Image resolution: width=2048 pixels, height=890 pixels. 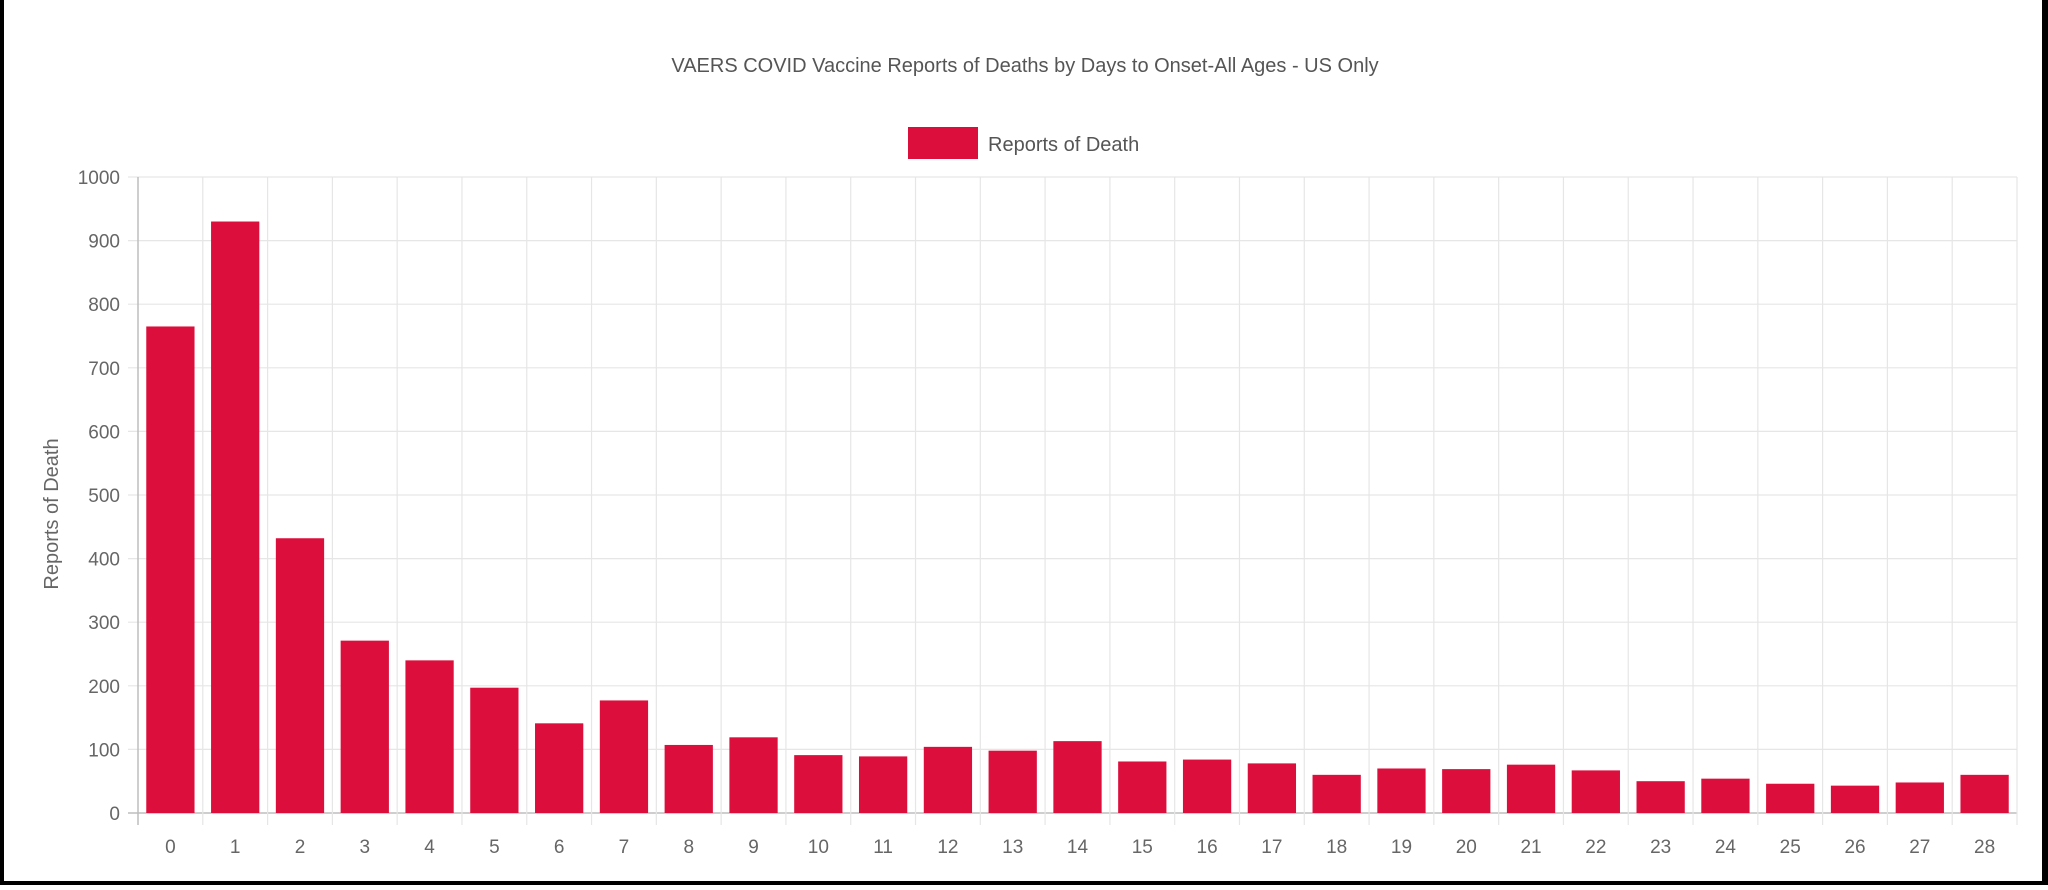 I want to click on y-tick-label: 700, so click(x=104, y=369).